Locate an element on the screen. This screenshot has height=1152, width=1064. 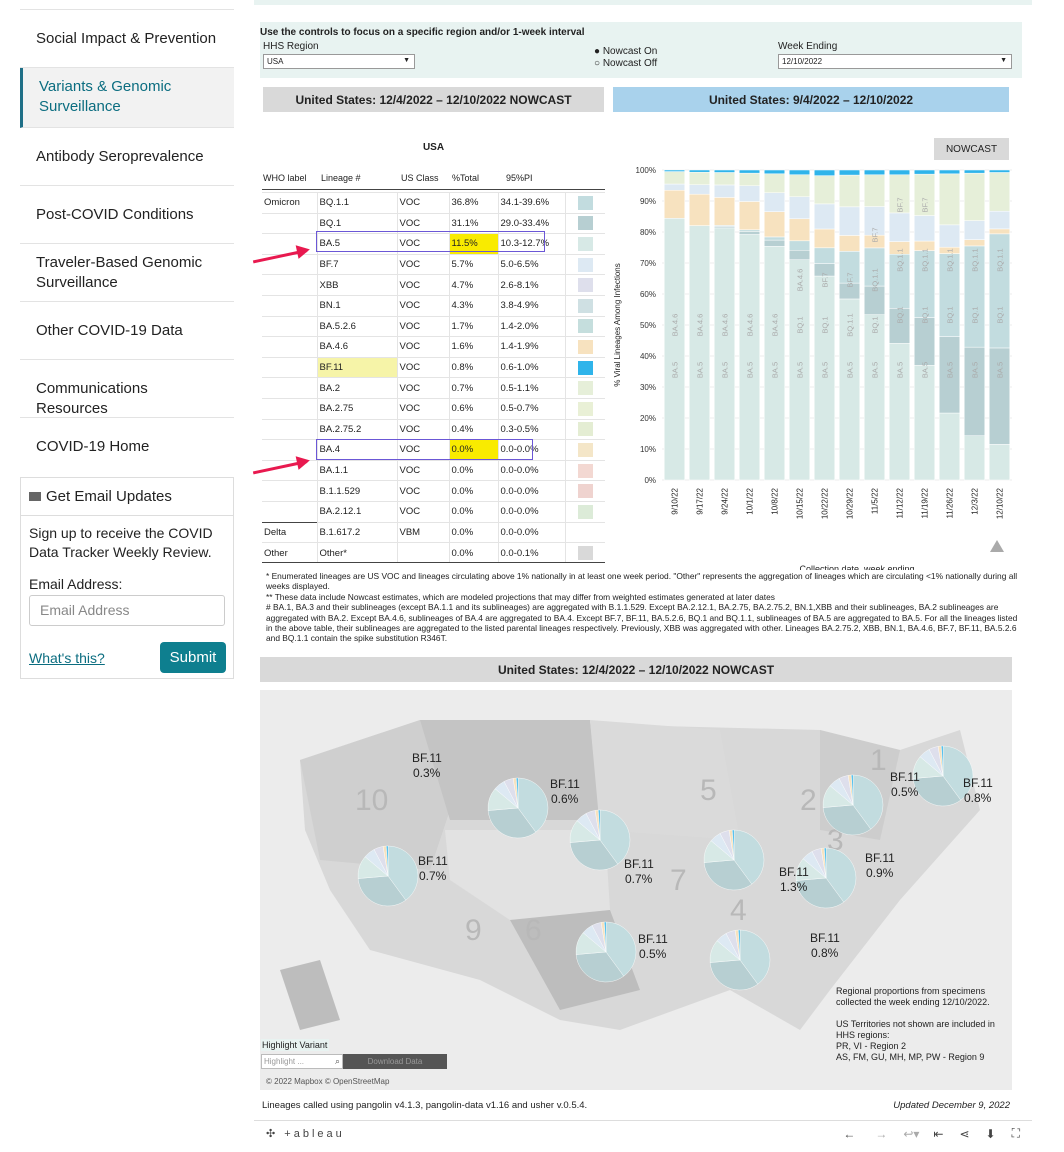
reset-icon: ⇤ is located at coordinates (938, 1133).